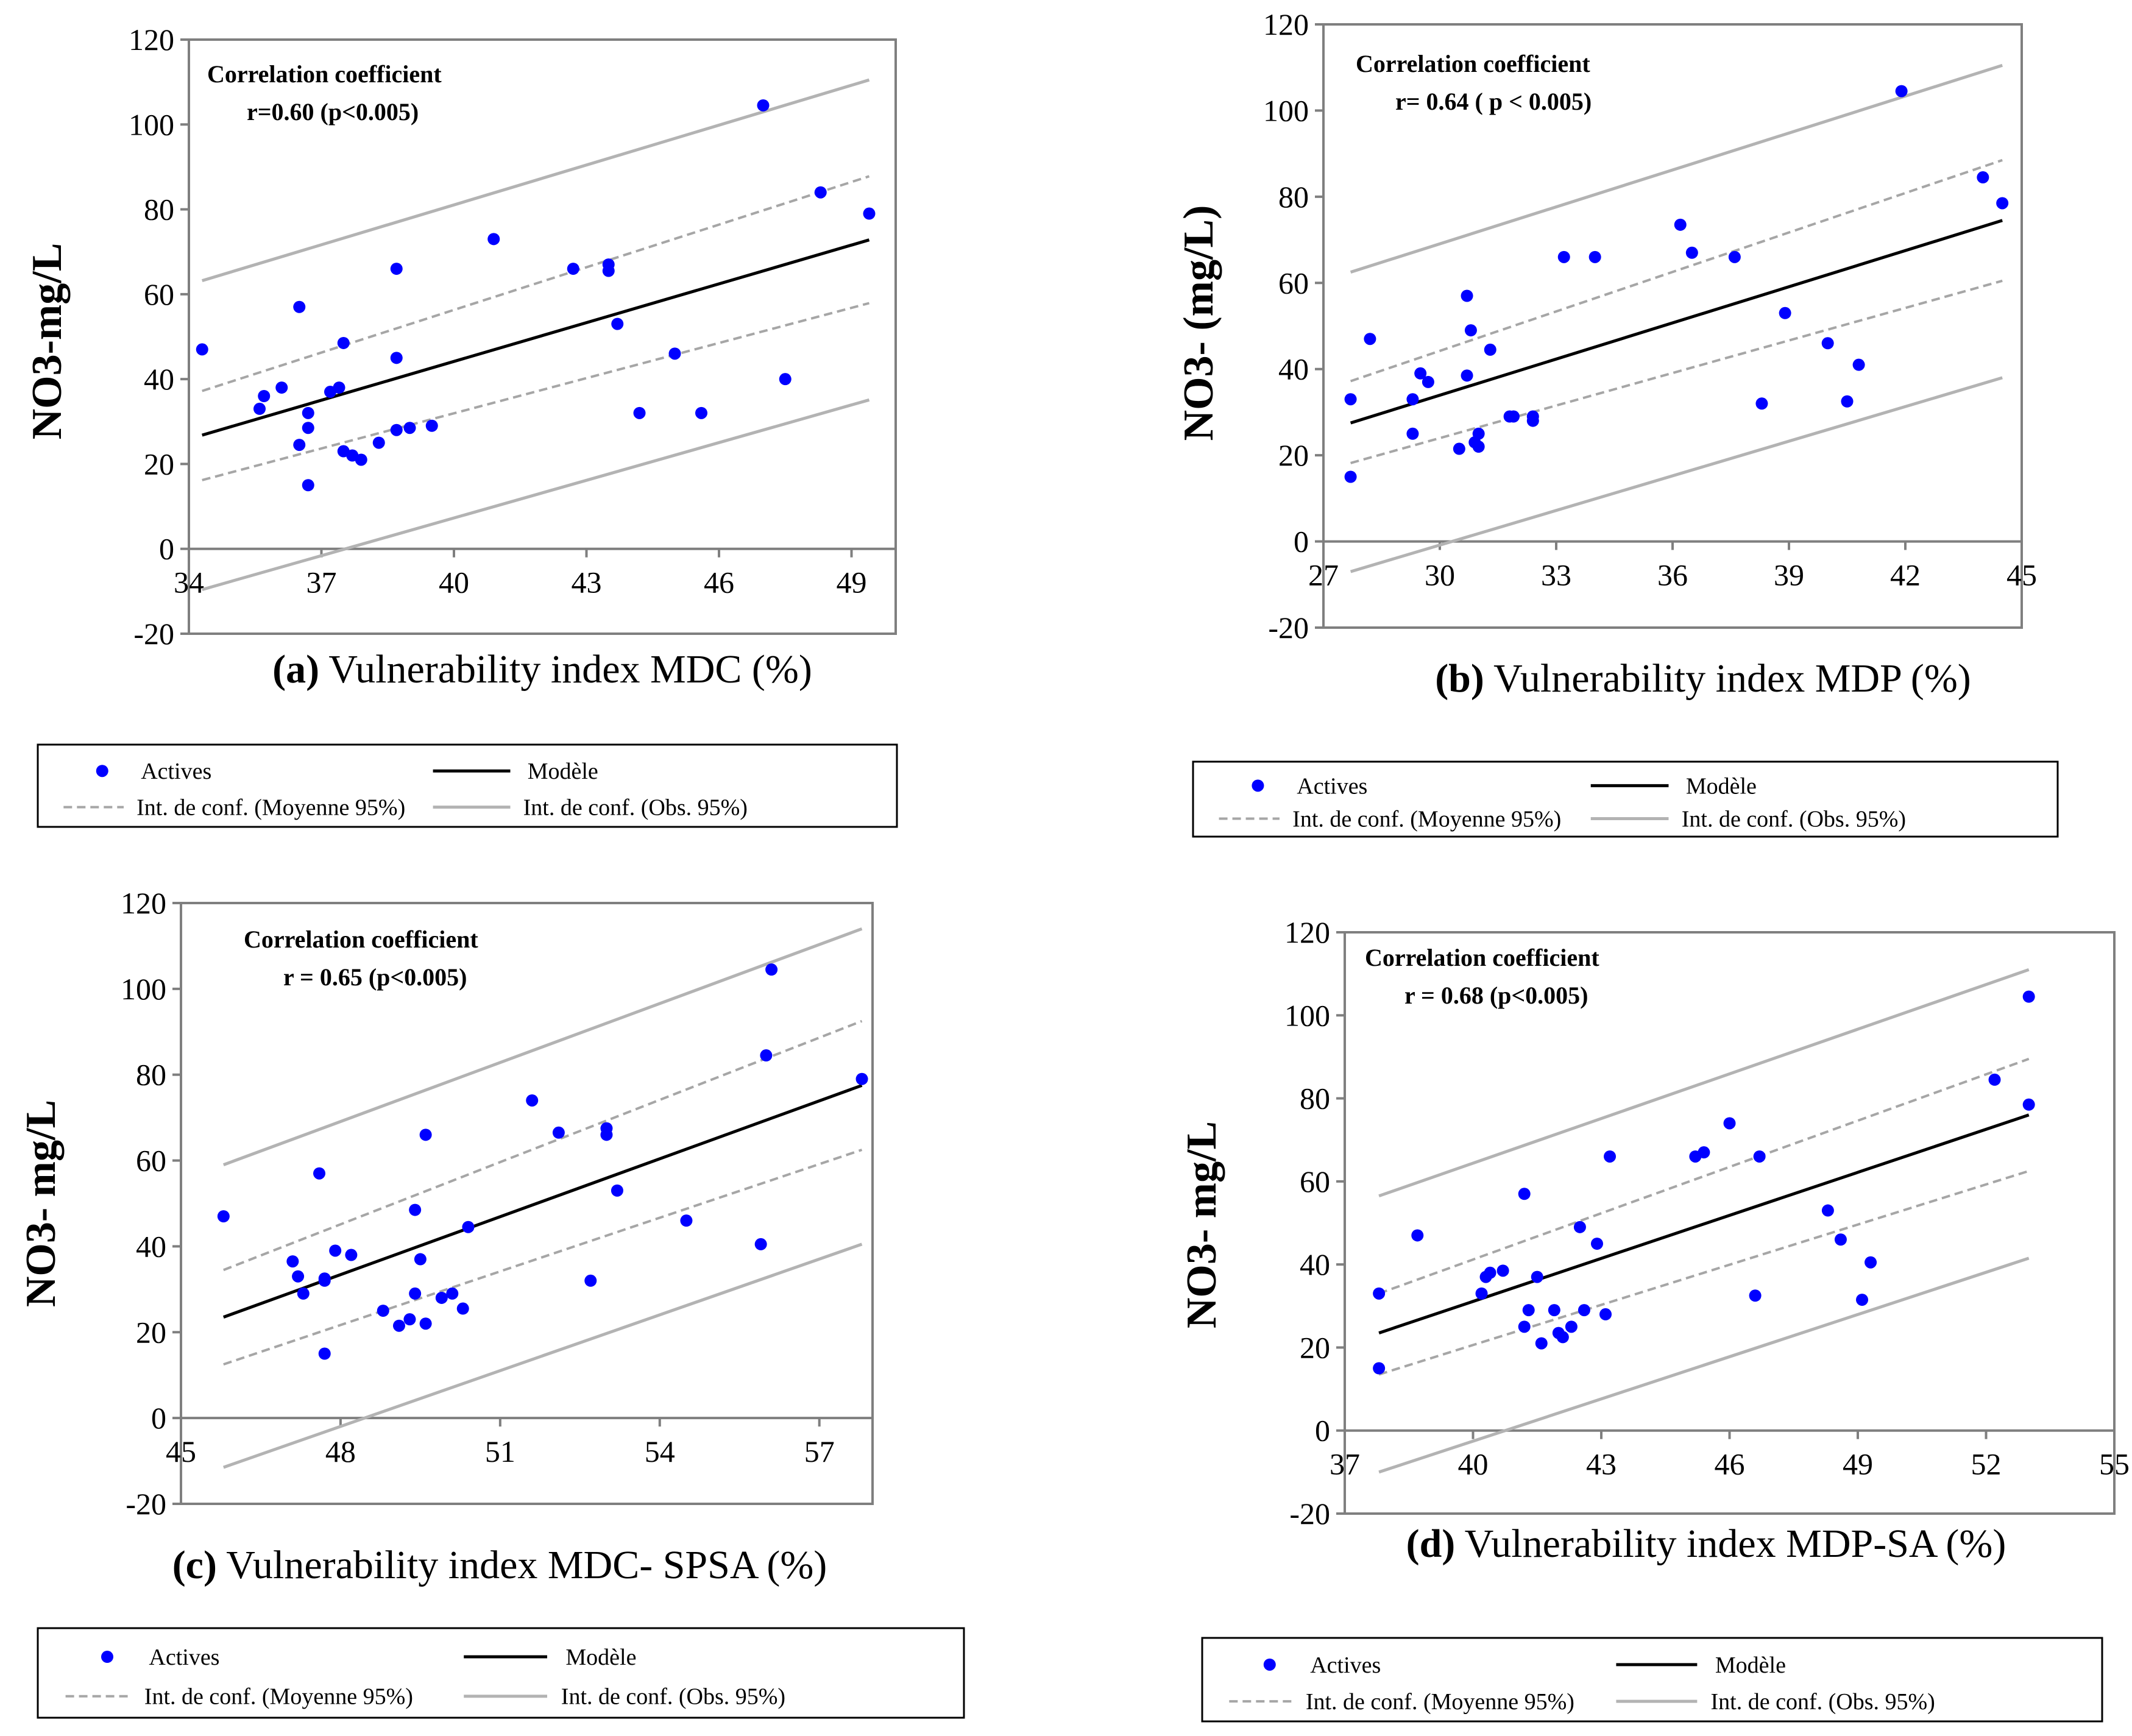 The height and width of the screenshot is (1736, 2132). Describe the element at coordinates (333, 112) in the screenshot. I see `correlation-value: r=0.60 (p<0.005)` at that location.